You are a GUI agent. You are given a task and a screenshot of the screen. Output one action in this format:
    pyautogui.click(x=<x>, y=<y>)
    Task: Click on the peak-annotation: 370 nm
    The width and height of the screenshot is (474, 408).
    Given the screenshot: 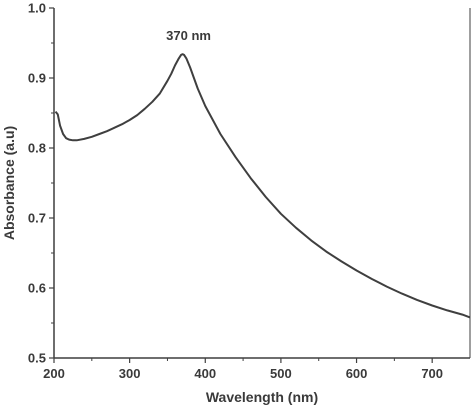 What is the action you would take?
    pyautogui.click(x=188, y=35)
    